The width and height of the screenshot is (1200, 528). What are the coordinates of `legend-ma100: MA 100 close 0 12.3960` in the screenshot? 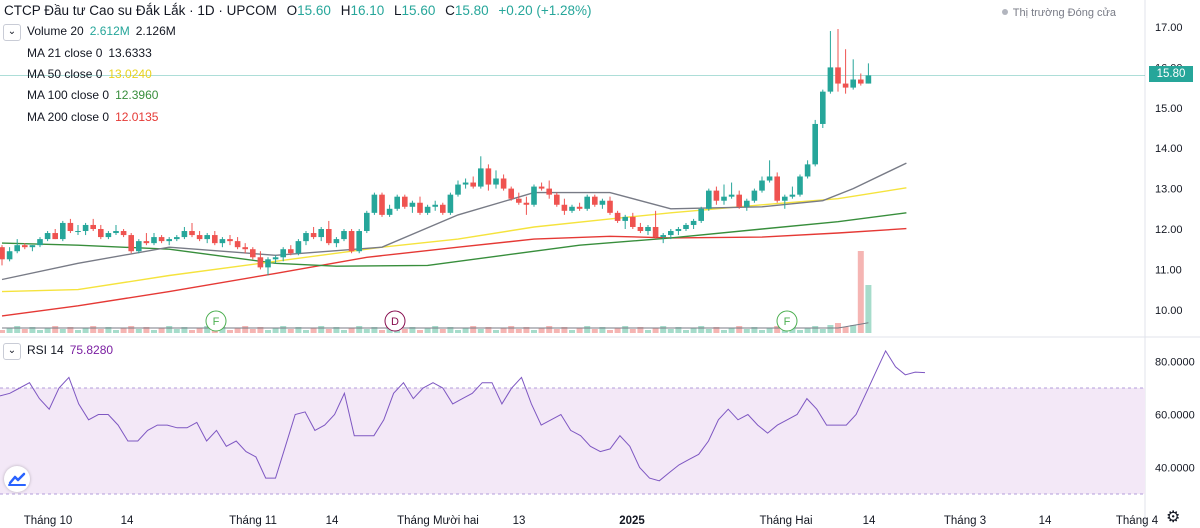 It's located at (92, 95).